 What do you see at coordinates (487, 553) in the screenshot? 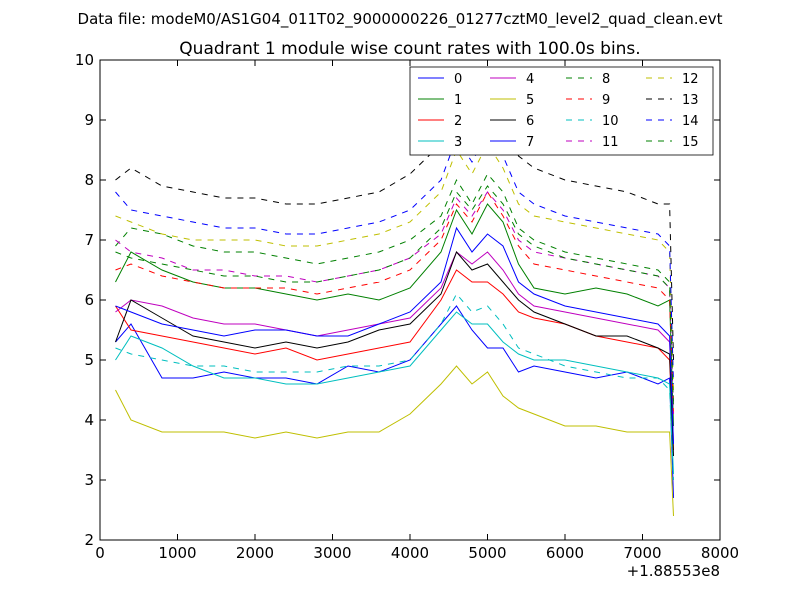
I see `x-tick-label: 5000` at bounding box center [487, 553].